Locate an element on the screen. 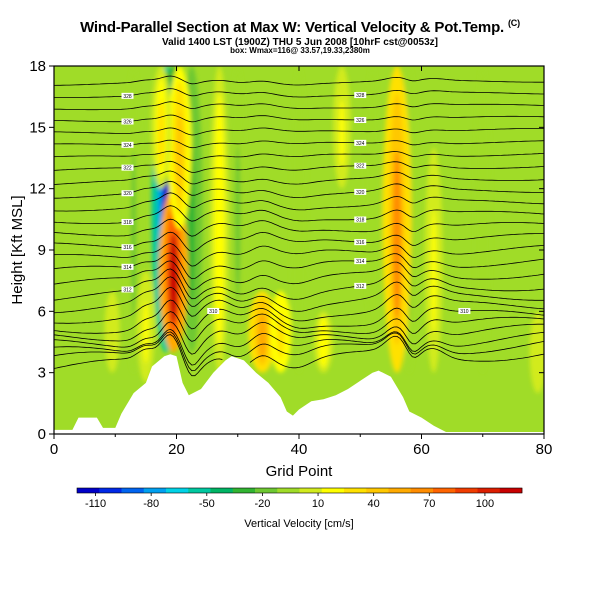 This screenshot has height=600, width=600. updraft-12-core is located at coordinates (538, 356).